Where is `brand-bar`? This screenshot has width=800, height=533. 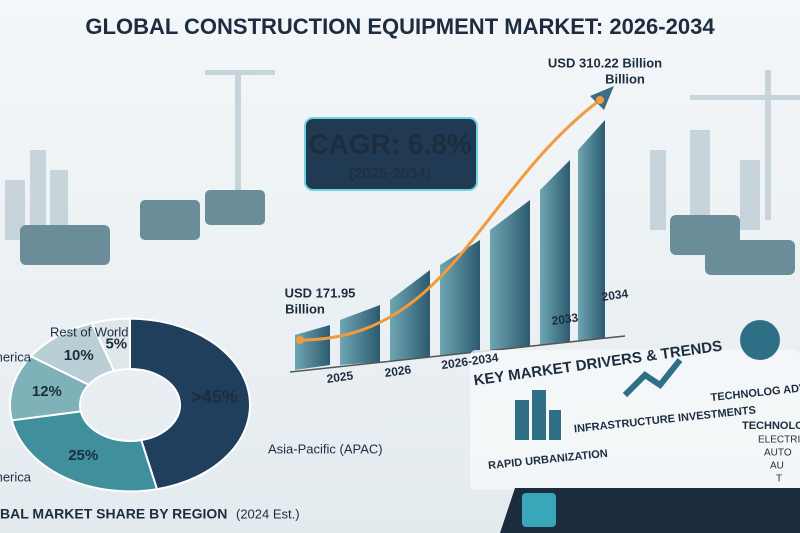 brand-bar is located at coordinates (650, 510).